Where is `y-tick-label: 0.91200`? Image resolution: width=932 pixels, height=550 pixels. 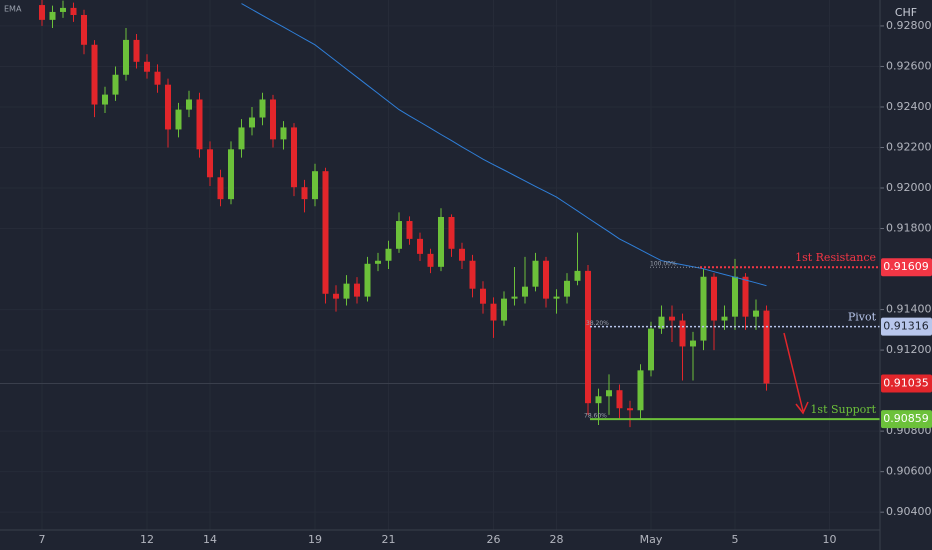
y-tick-label: 0.91200 is located at coordinates (909, 349).